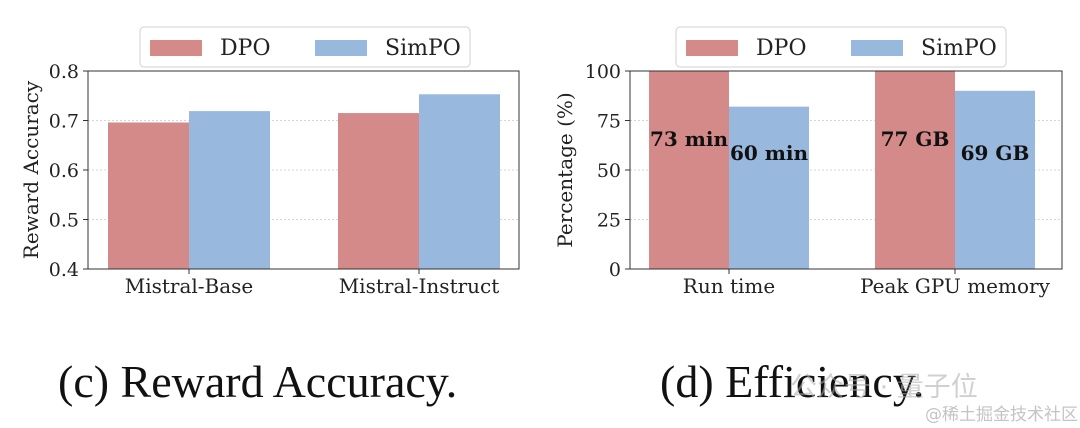 This screenshot has height=428, width=1080. I want to click on x-tick-label: Peak GPU memory, so click(955, 286).